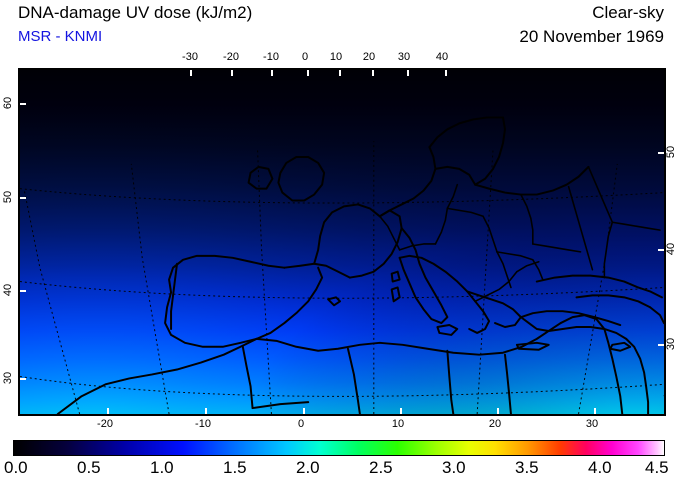  What do you see at coordinates (305, 57) in the screenshot?
I see `axis-top-tick-label: 0` at bounding box center [305, 57].